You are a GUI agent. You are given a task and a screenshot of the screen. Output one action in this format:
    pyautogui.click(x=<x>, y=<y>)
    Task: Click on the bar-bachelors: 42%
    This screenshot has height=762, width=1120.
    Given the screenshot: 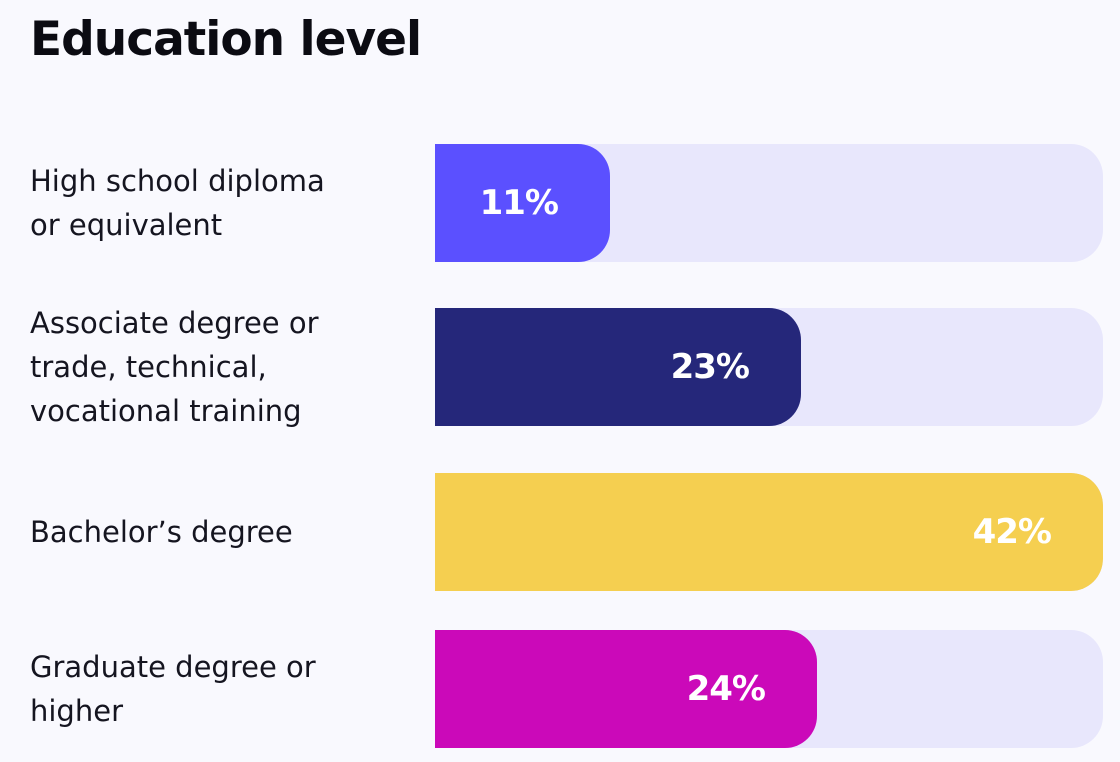 What is the action you would take?
    pyautogui.click(x=769, y=532)
    